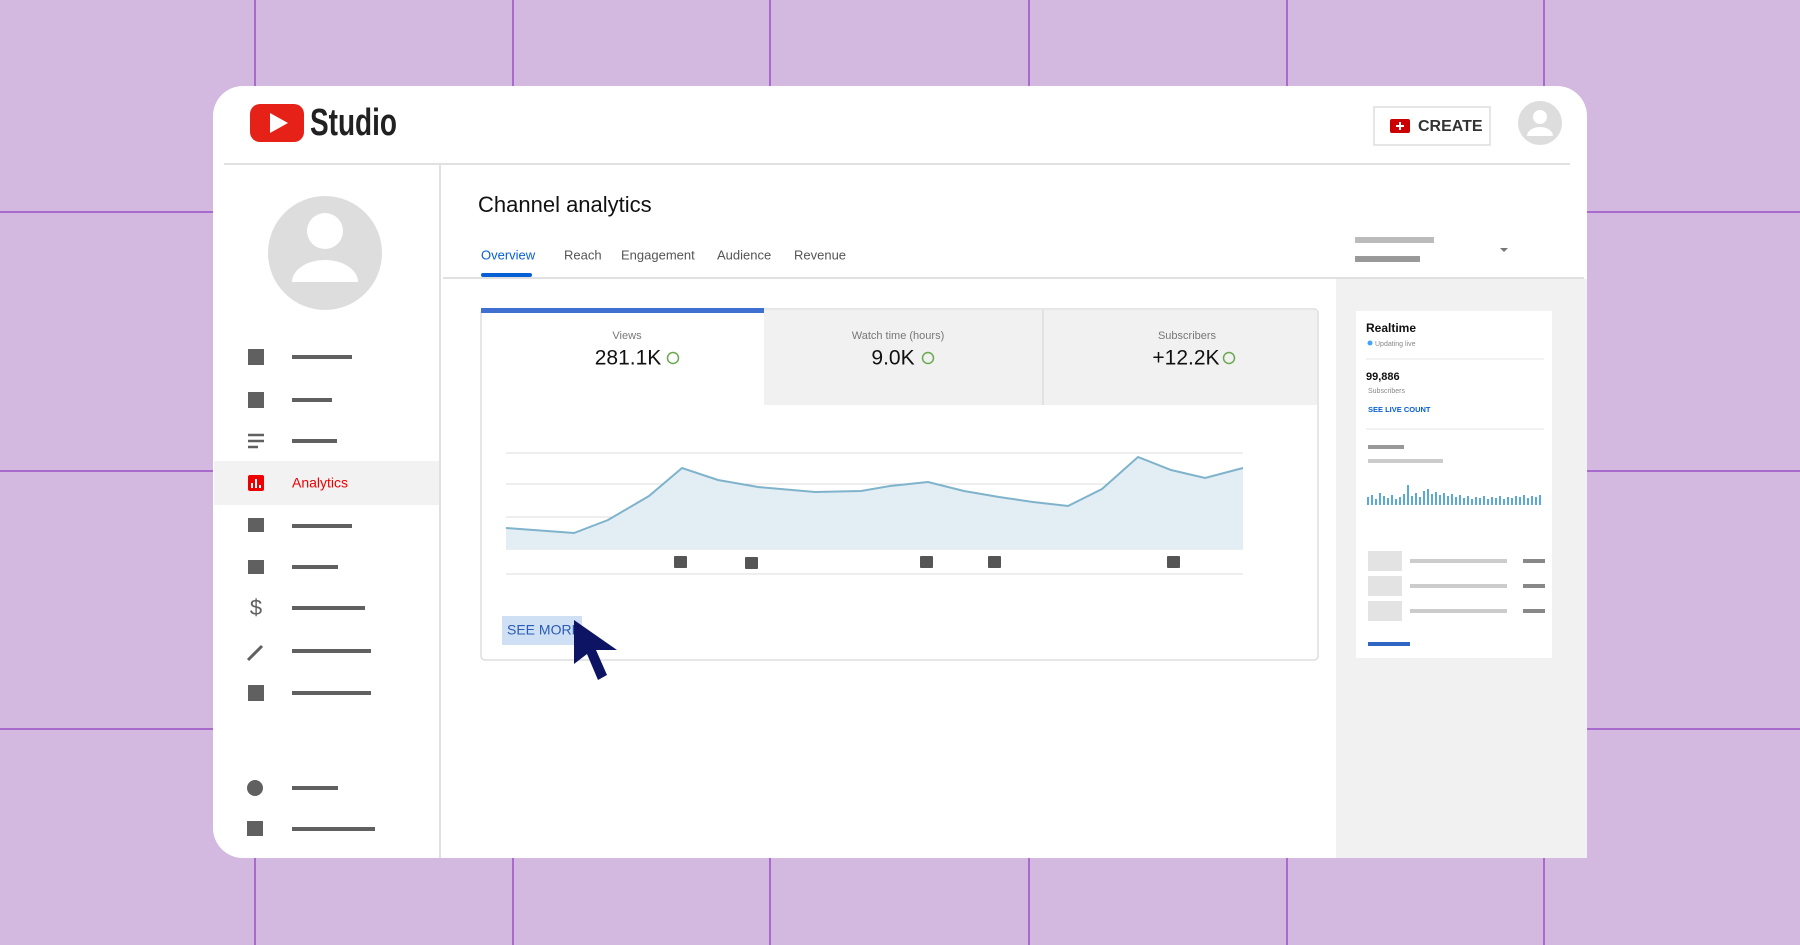  I want to click on live-count-link: SEE LIVE COUNT, so click(1399, 409).